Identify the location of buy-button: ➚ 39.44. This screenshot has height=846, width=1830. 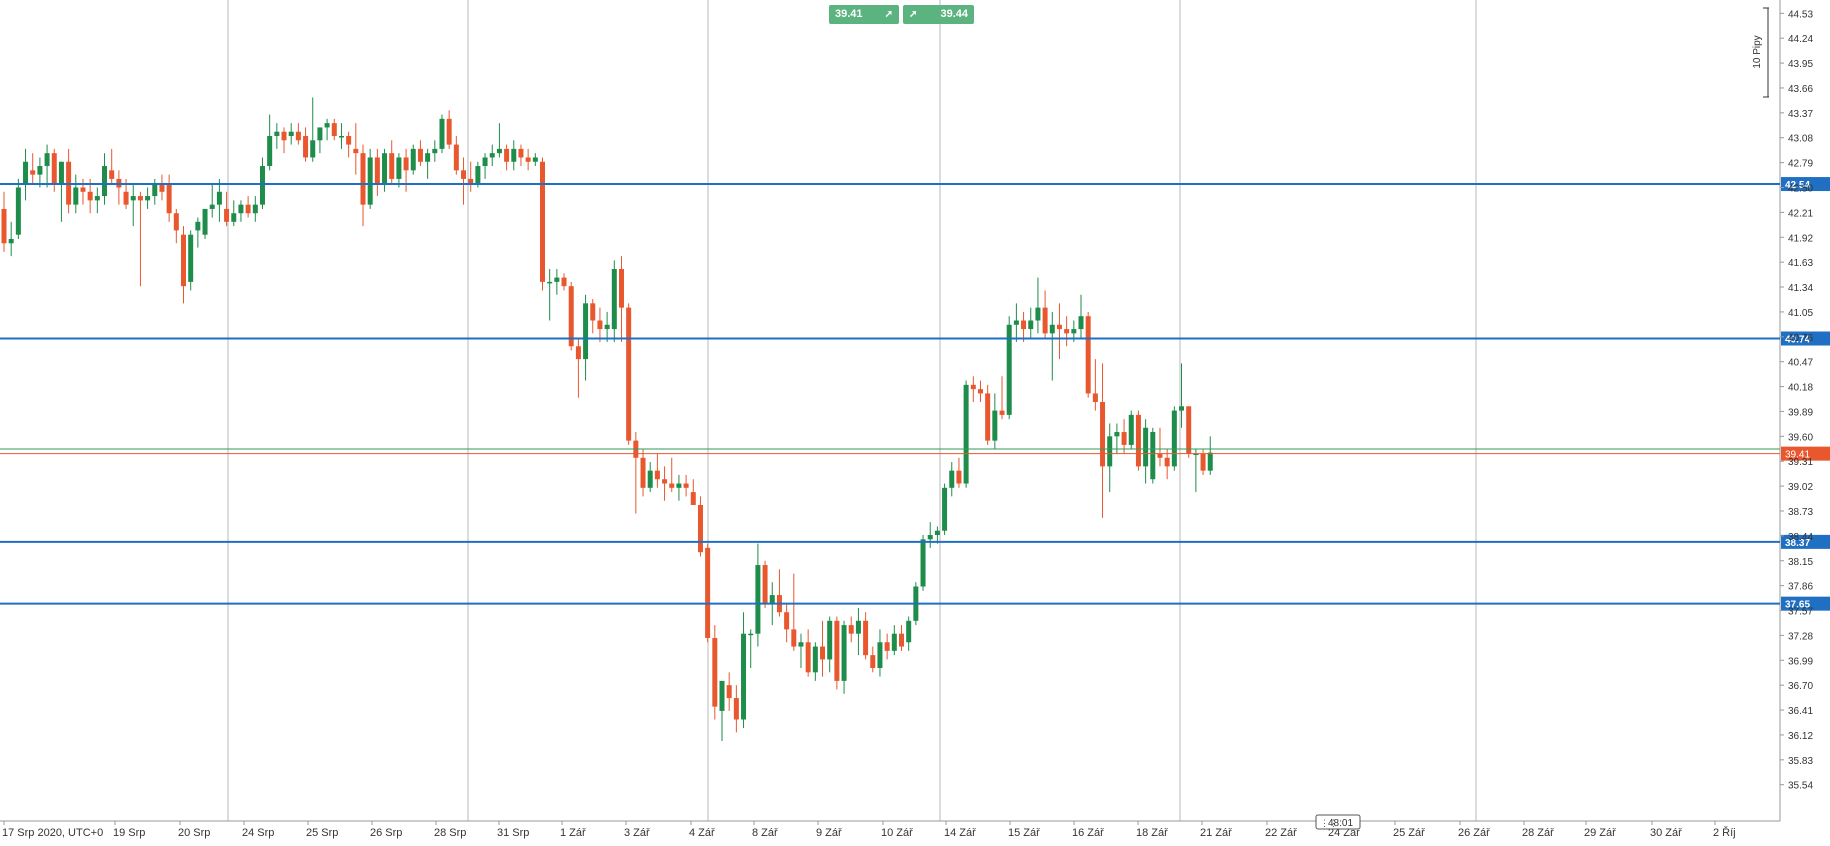
(938, 14).